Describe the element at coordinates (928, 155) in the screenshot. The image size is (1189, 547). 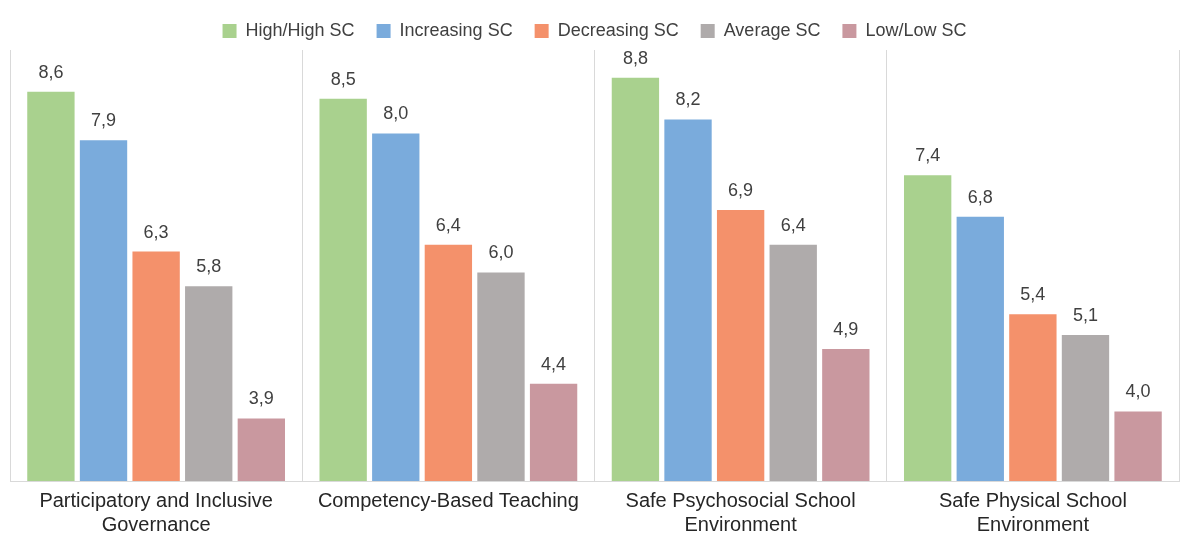
I see `data-label: 7,4` at that location.